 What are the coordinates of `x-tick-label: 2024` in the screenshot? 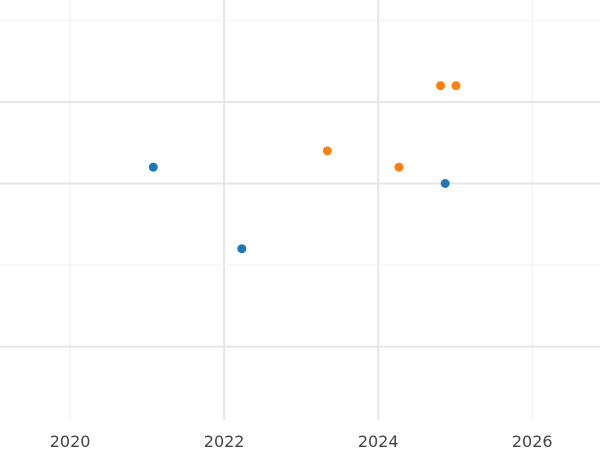 It's located at (378, 441).